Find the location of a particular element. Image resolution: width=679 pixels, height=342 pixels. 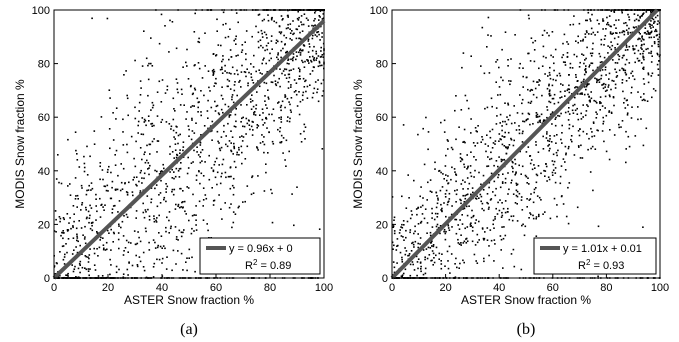

y-tick-label: 20 is located at coordinates (382, 225).